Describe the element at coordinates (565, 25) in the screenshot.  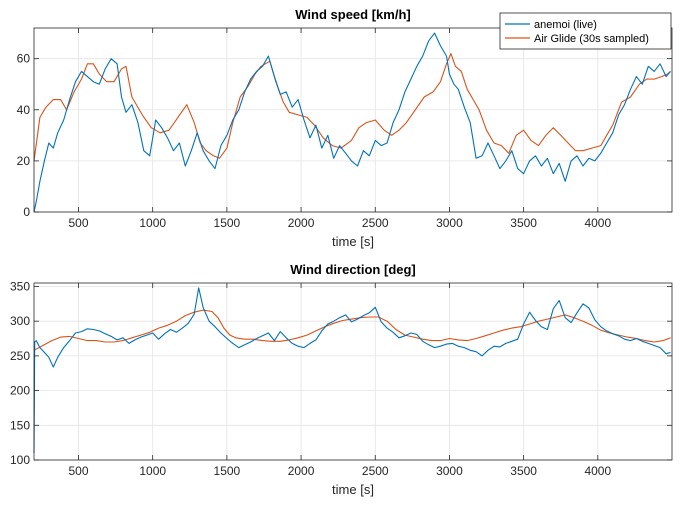
I see `legend-label-anemoi: anemoi (live)` at that location.